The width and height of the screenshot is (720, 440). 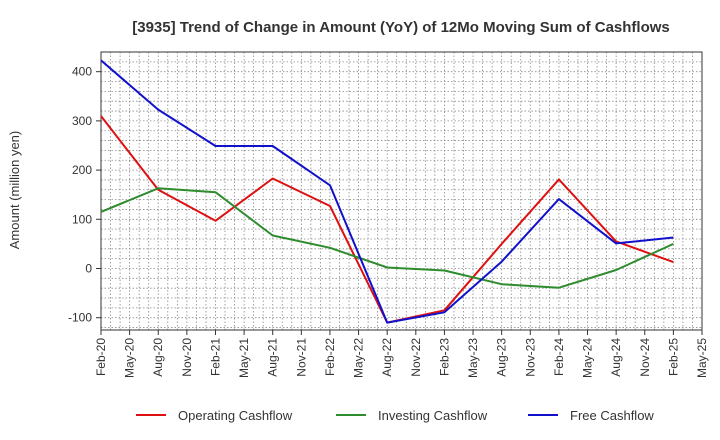 What do you see at coordinates (244, 358) in the screenshot?
I see `x-tick-label: May-21` at bounding box center [244, 358].